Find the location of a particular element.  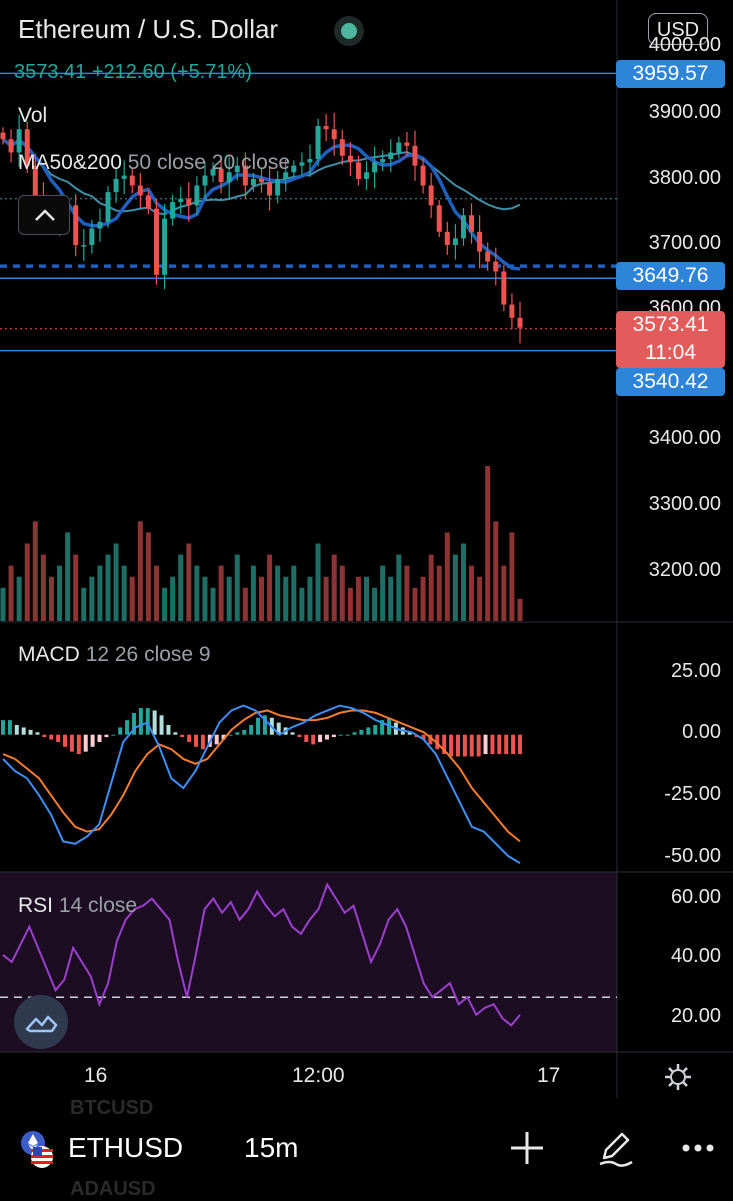

current-price-tag: 3573.41 11:04 is located at coordinates (670, 339).